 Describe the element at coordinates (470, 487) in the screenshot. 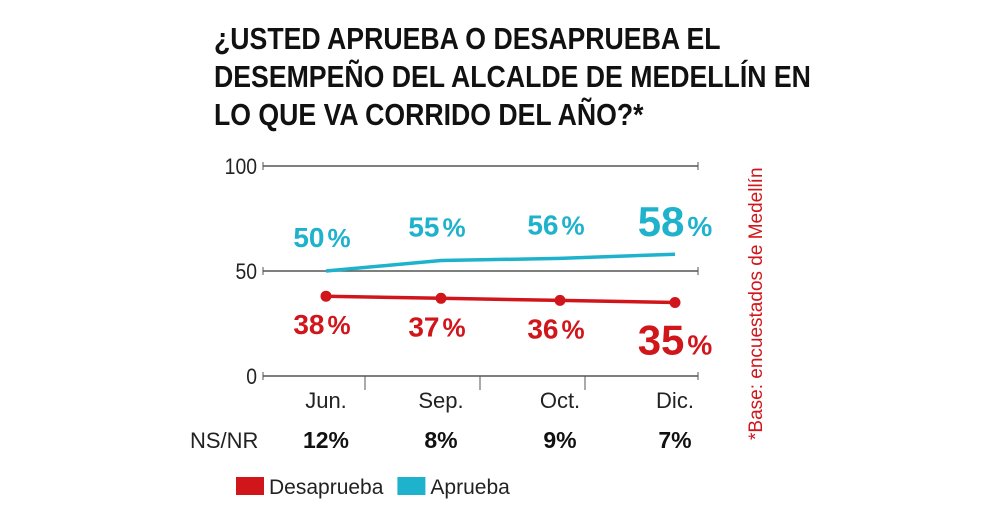

I see `legend-label: Aprueba` at that location.